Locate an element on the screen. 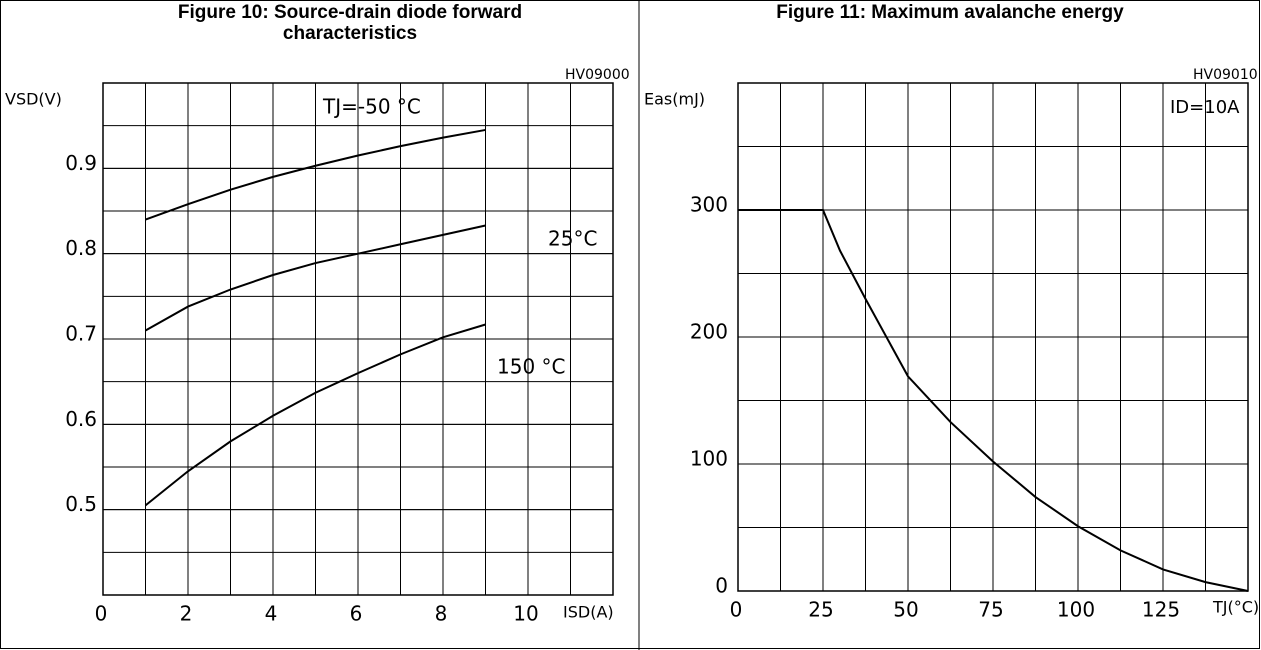  y-tick-label: 0 is located at coordinates (721, 586).